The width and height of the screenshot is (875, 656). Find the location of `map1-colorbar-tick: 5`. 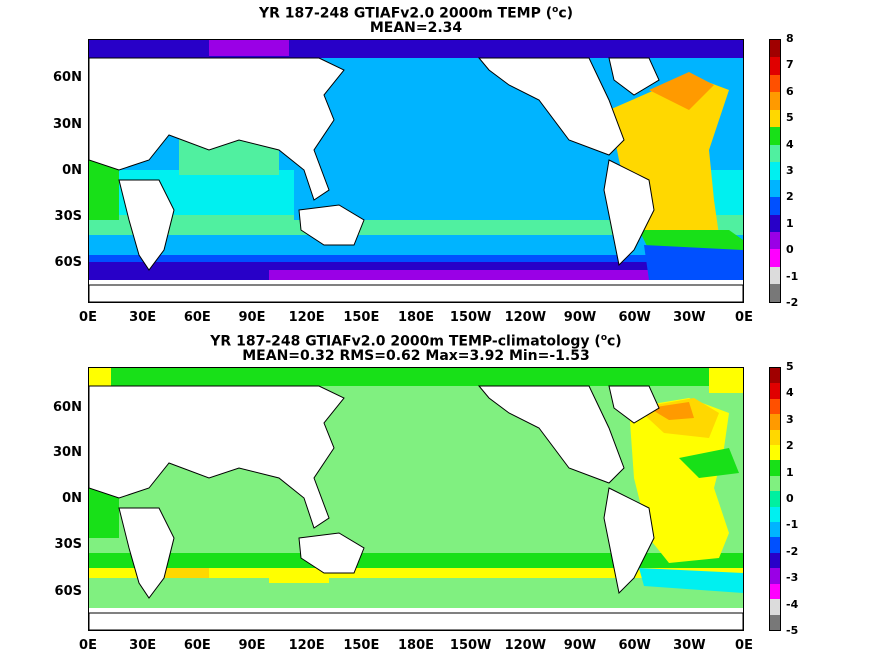

map1-colorbar-tick: 5 is located at coordinates (790, 118).